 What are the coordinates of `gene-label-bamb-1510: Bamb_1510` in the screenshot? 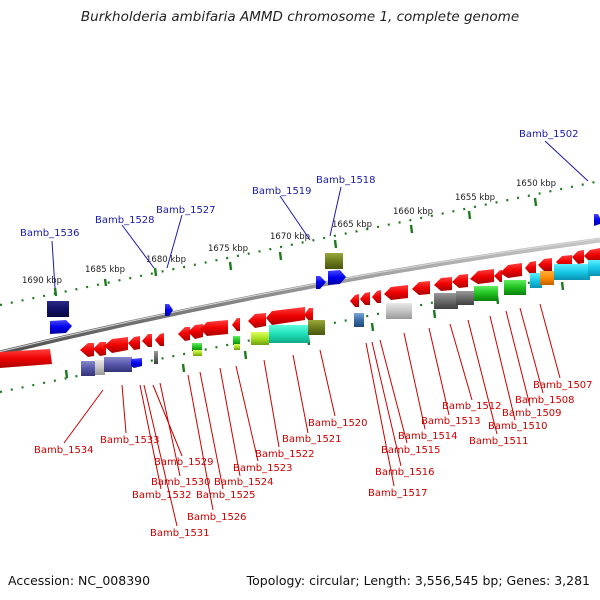 It's located at (518, 426).